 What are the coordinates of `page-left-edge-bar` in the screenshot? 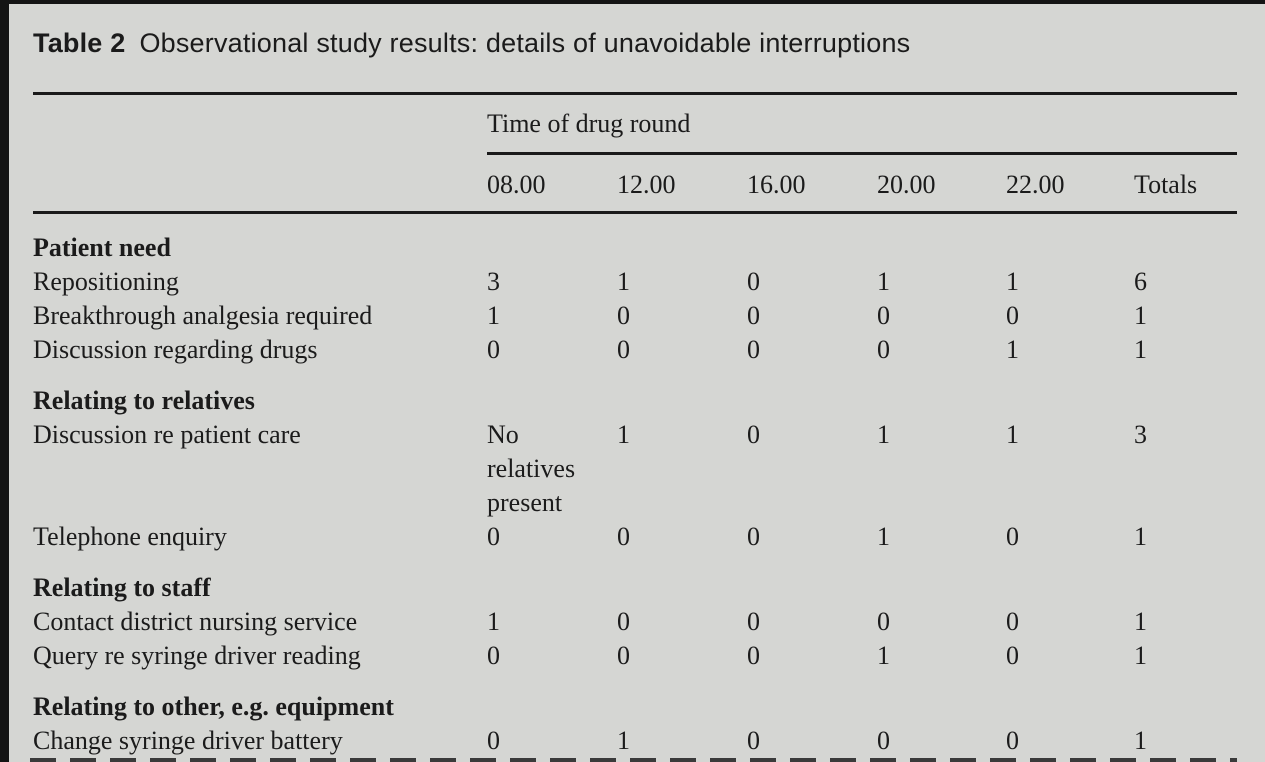 It's located at (4, 381).